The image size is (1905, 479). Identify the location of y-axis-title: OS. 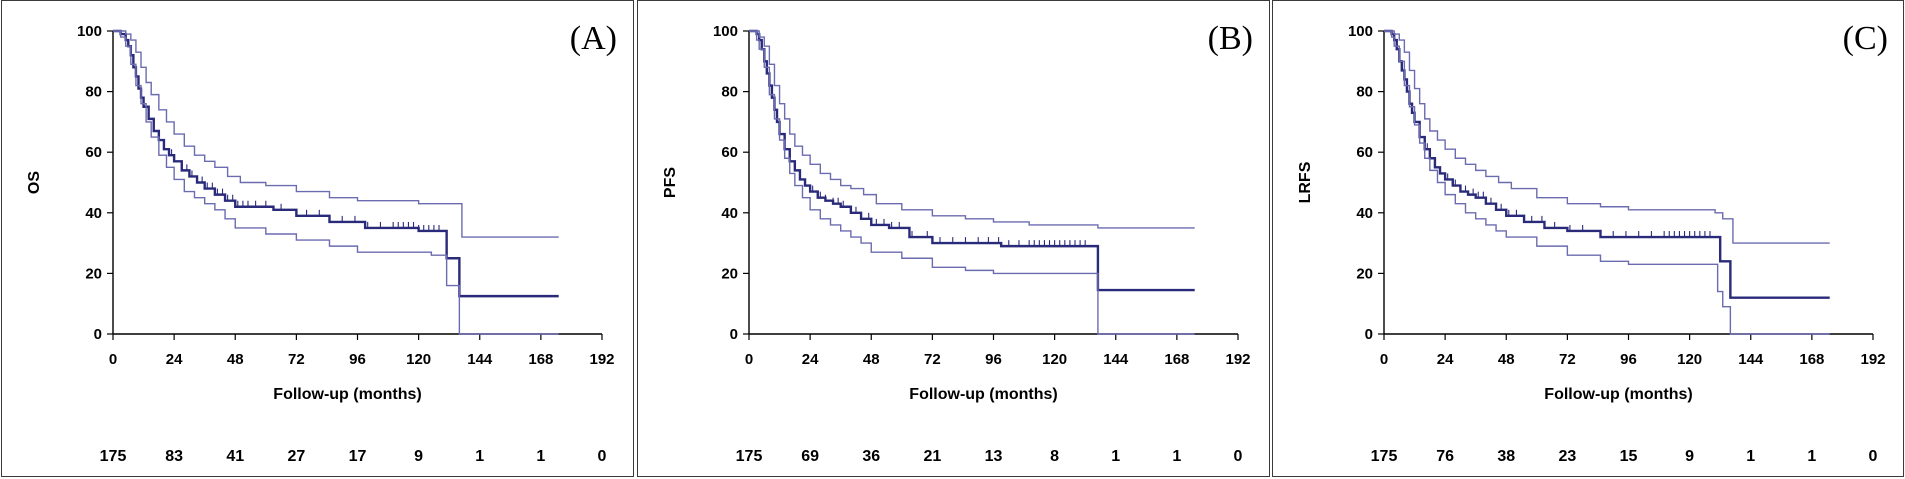
(34, 182).